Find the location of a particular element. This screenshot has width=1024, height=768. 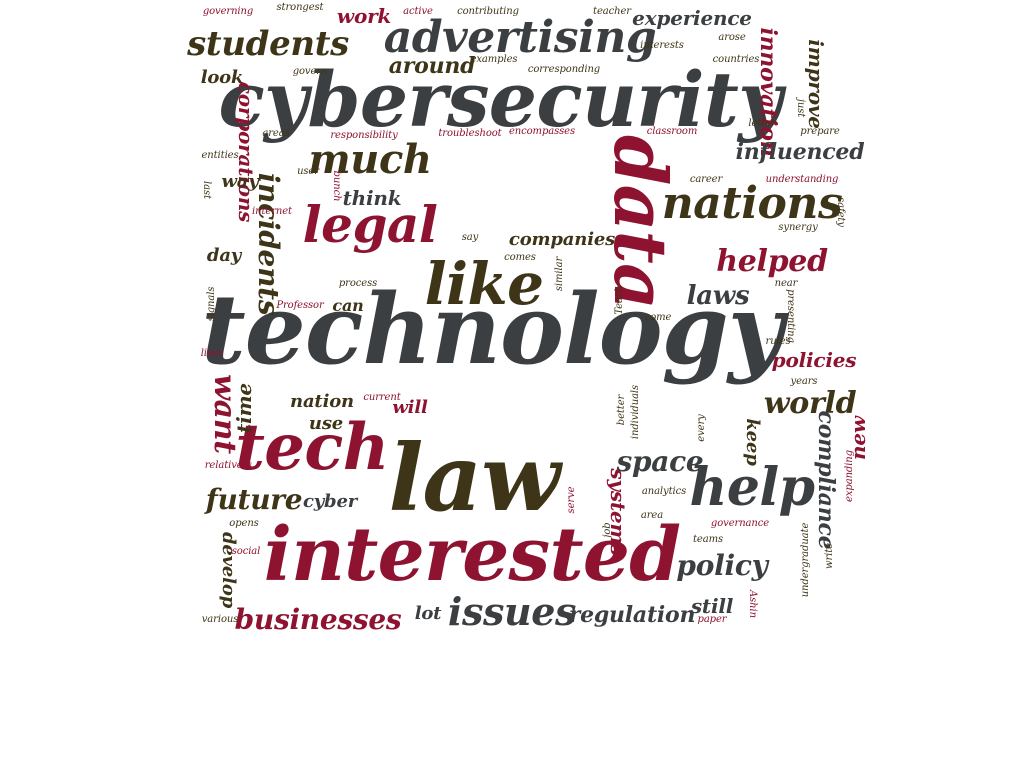

word-every: every is located at coordinates (701, 428).